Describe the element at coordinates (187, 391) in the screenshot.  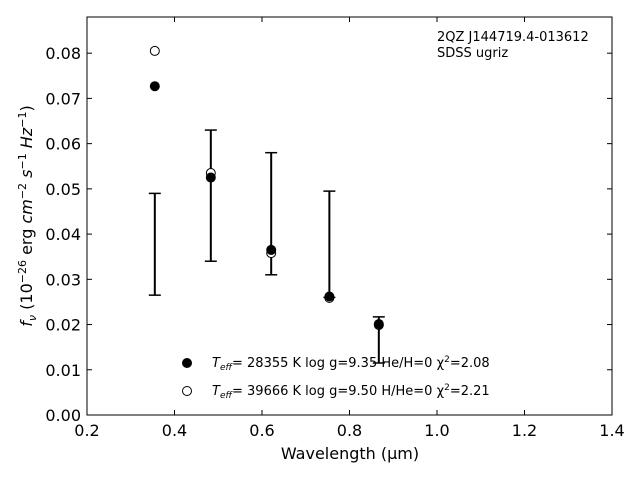
I see `legend-marker-open` at that location.